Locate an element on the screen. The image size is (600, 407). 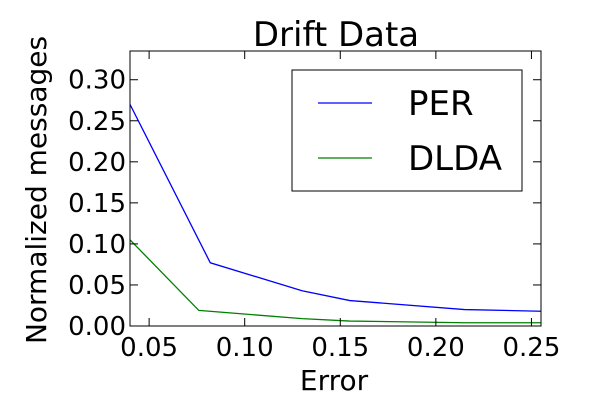
y-tick-label: 0.05 is located at coordinates (97, 286).